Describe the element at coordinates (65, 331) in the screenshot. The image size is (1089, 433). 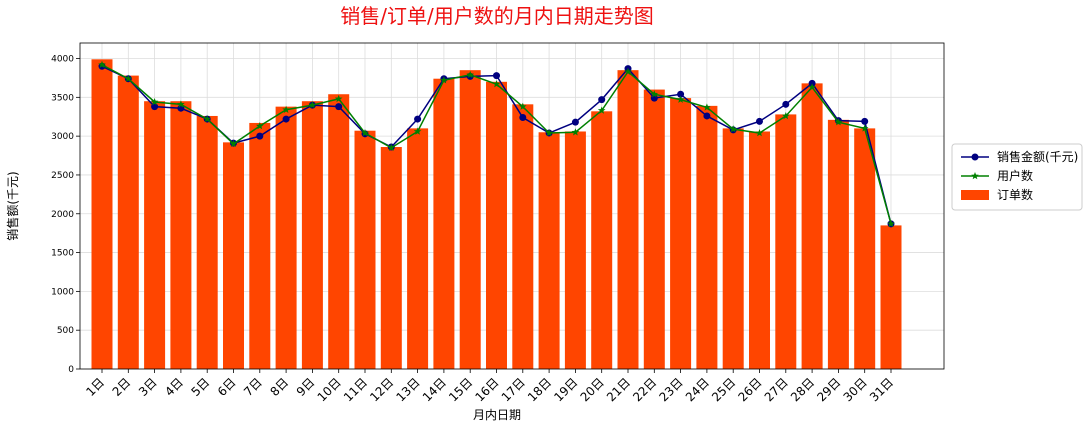
I see `y-tick-label: 500` at that location.